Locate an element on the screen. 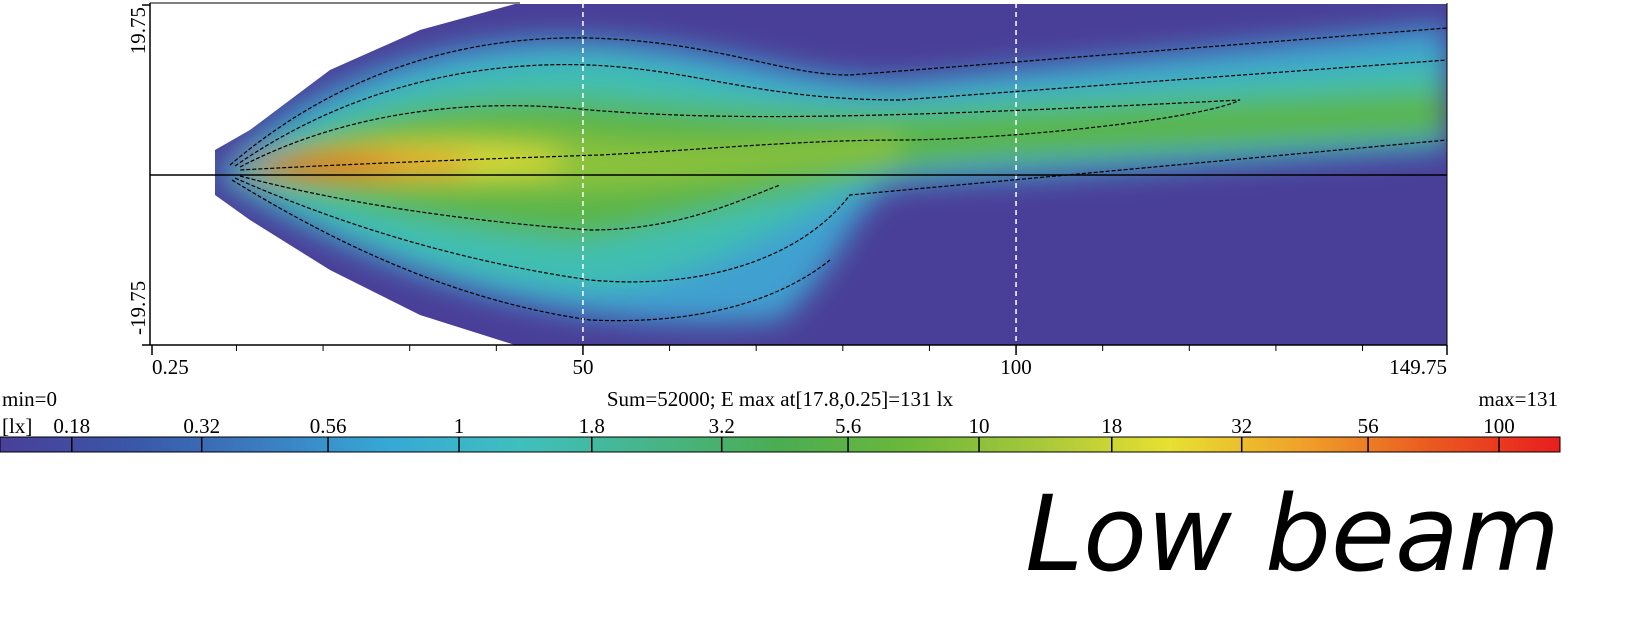 The height and width of the screenshot is (633, 1649). colorbar-tick-label: 0.56 is located at coordinates (328, 426).